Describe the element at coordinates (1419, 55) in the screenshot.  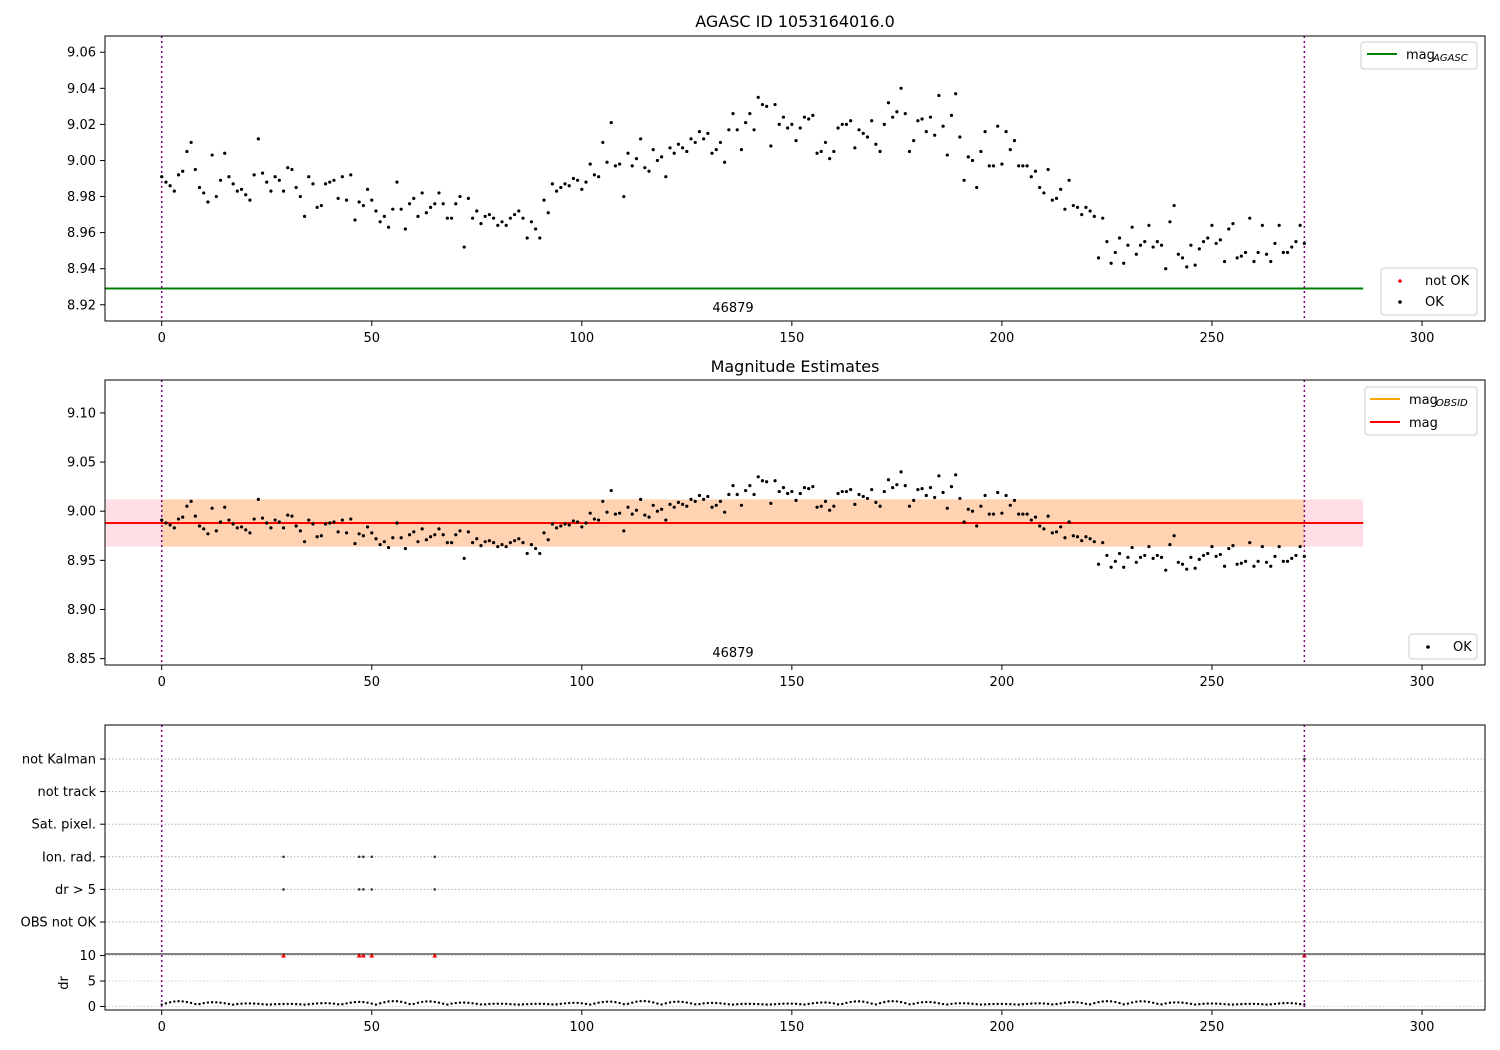
I see `panel-1-legend-upper: mag AGASC` at that location.